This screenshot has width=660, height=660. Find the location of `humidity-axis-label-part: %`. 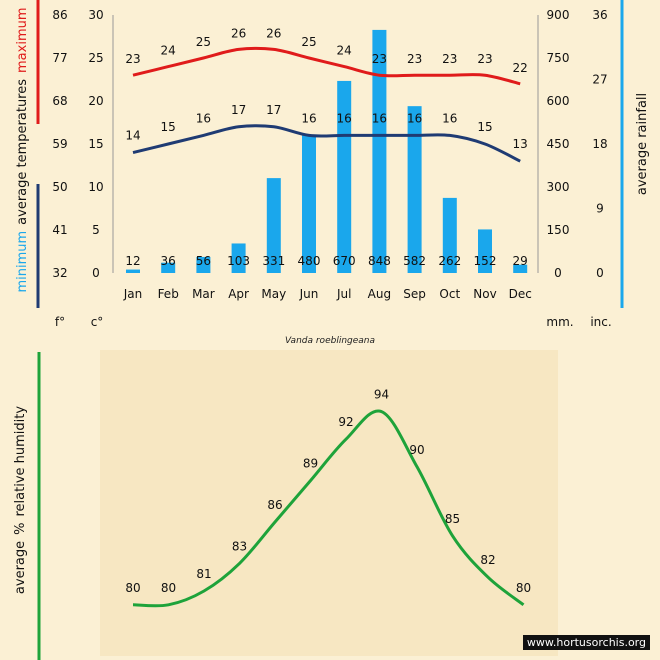

humidity-axis-label-part: % is located at coordinates (20, 529).